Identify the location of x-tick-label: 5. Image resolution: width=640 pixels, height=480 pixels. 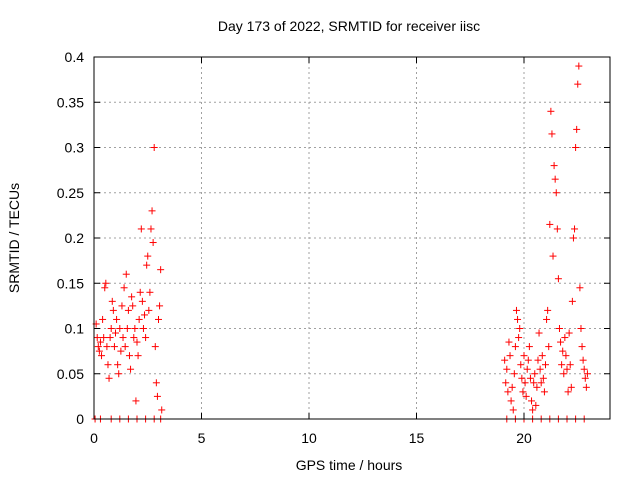
(202, 438).